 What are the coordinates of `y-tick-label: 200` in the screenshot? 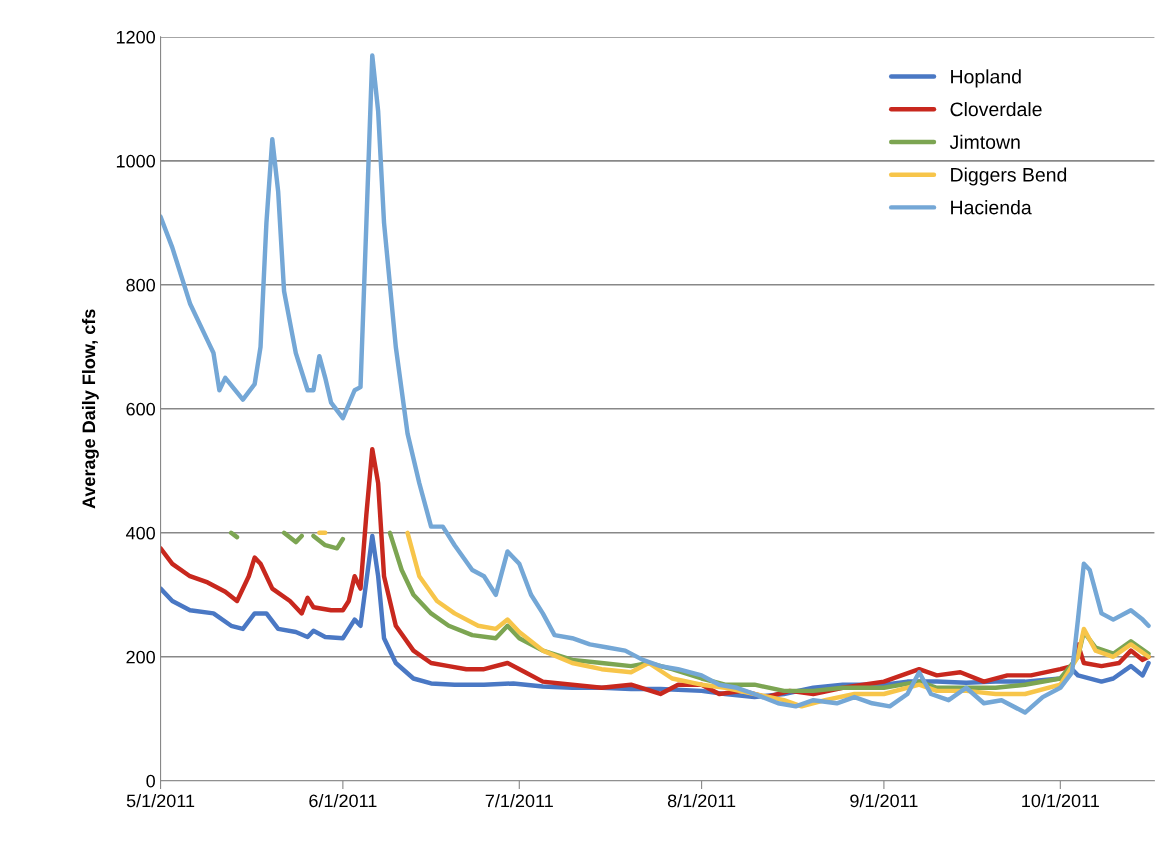 It's located at (140, 657).